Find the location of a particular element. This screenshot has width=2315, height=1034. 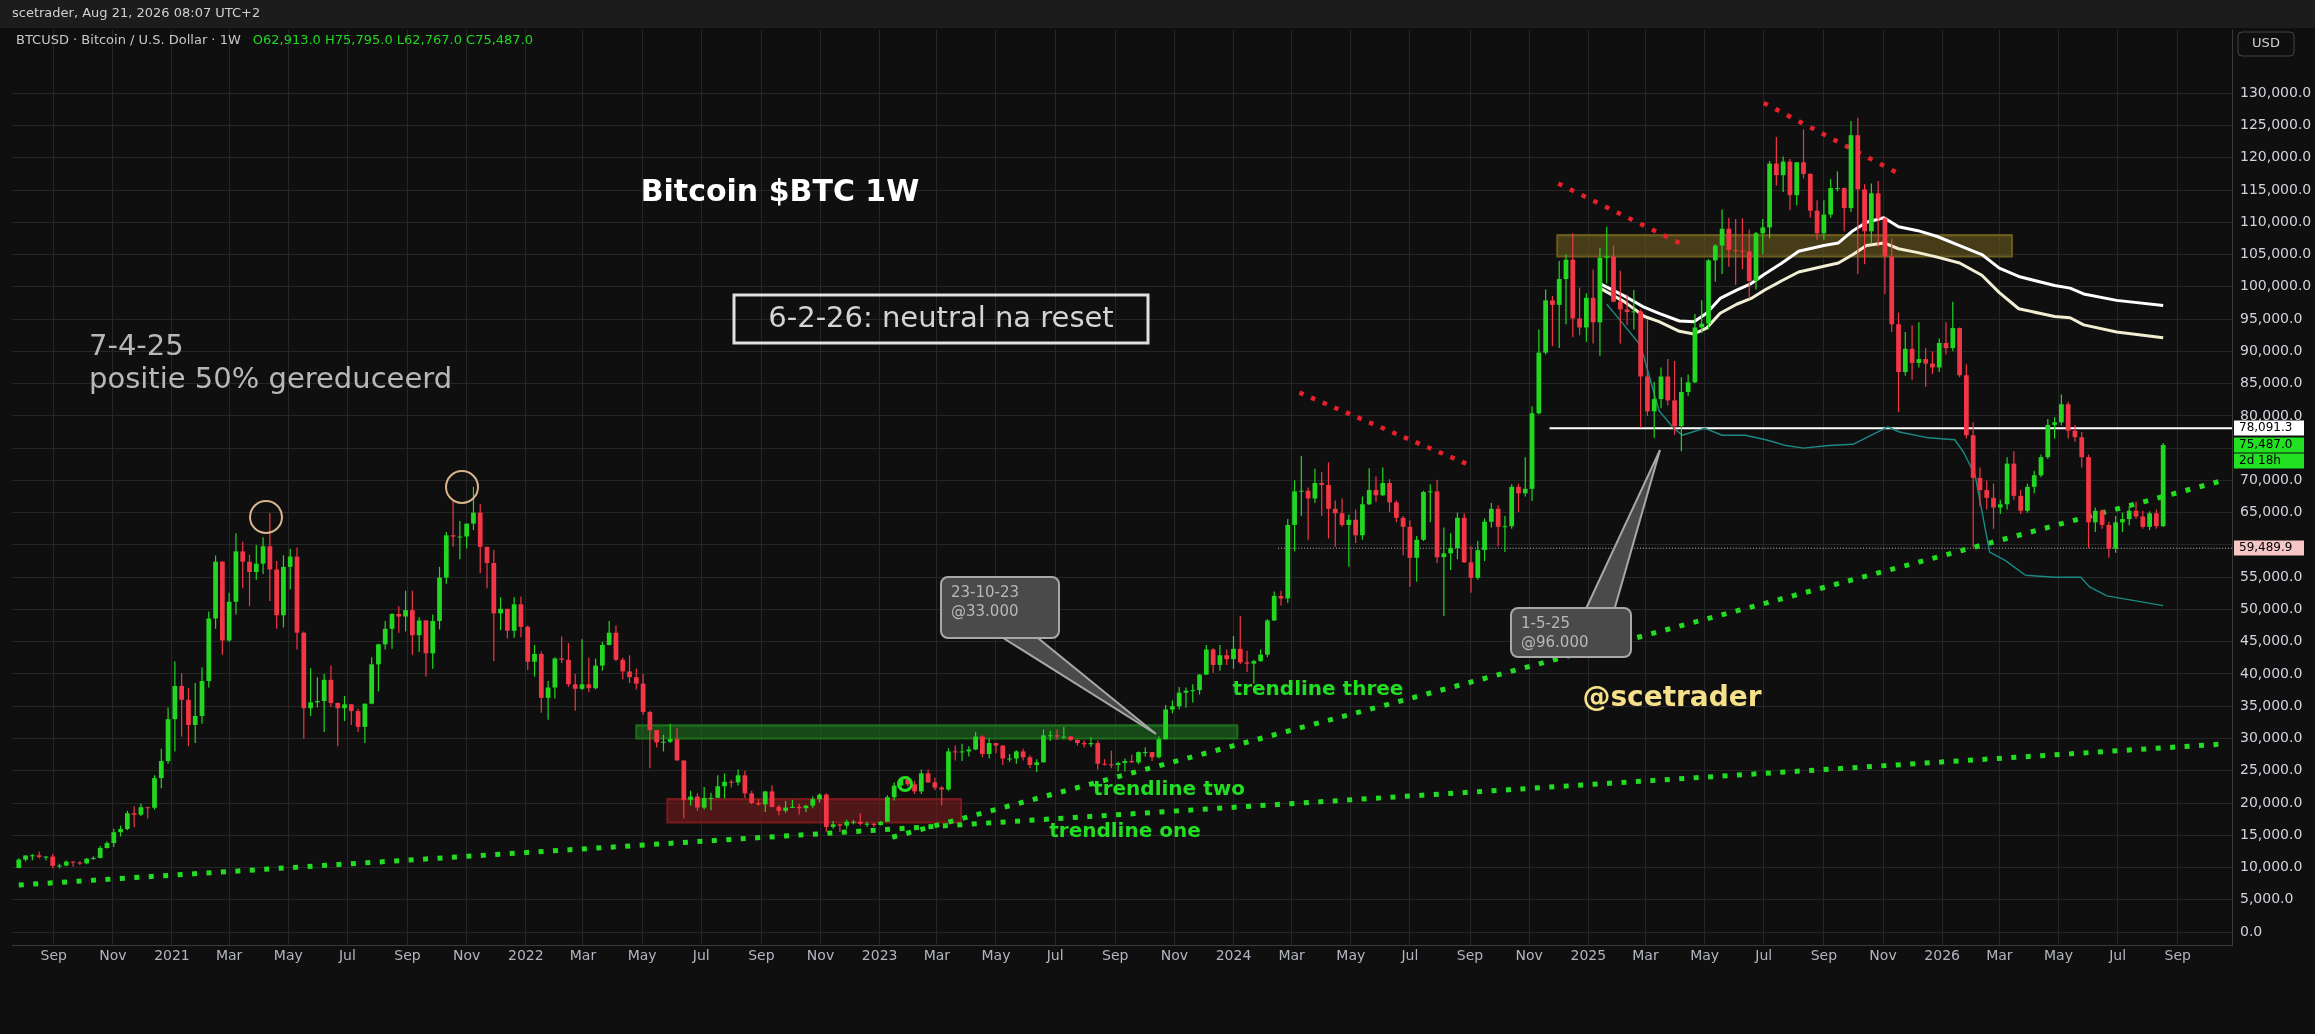

y-tick-label: 110,000.0 is located at coordinates (2276, 220).